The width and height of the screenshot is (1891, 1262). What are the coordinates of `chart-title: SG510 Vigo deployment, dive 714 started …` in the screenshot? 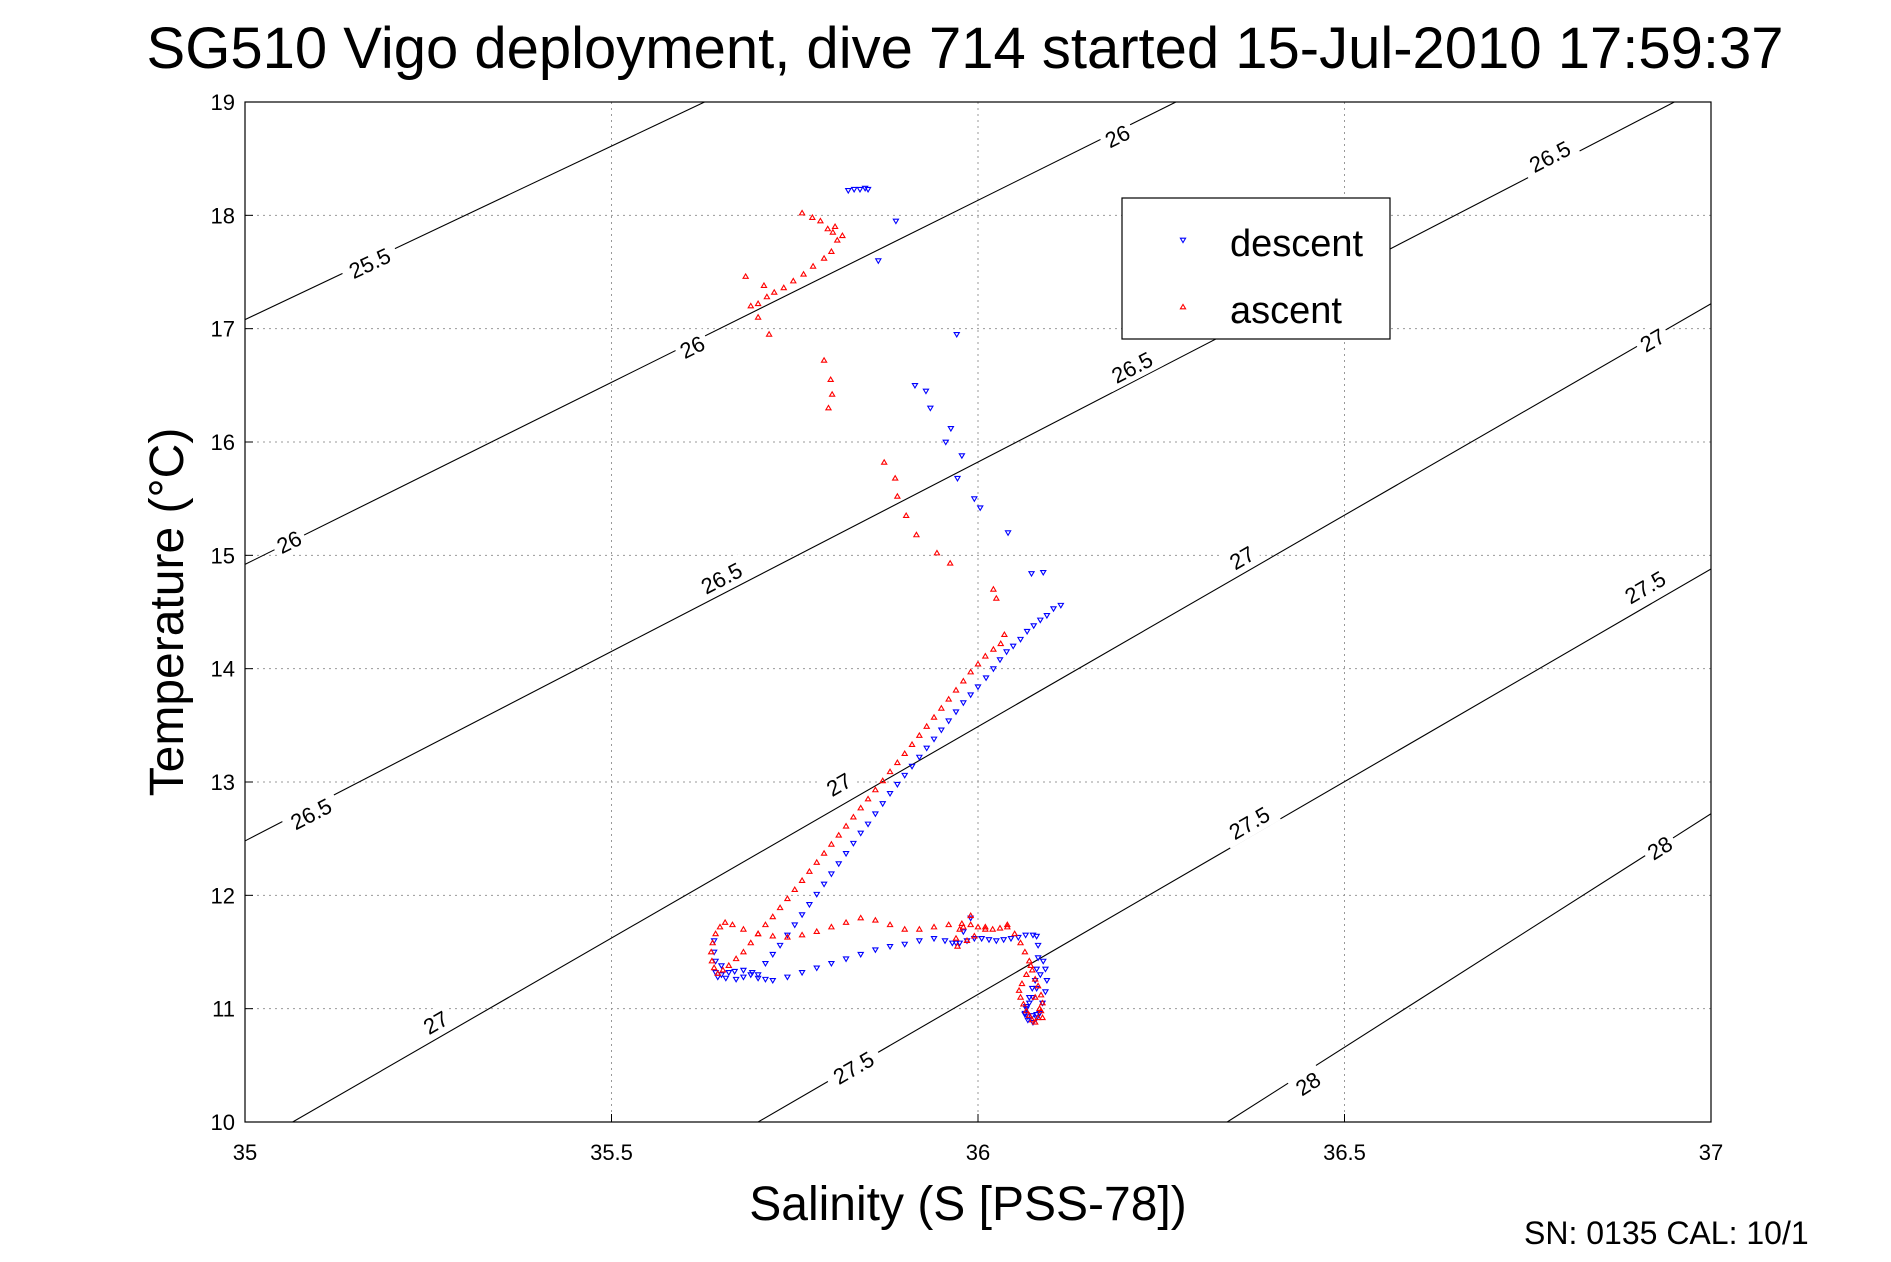 It's located at (965, 48).